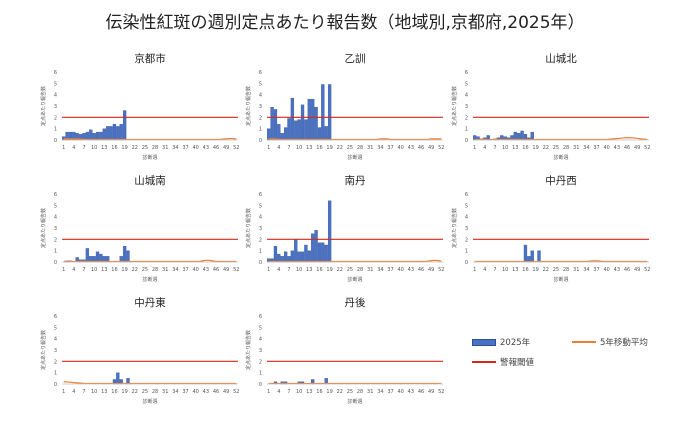 The height and width of the screenshot is (432, 690). Describe the element at coordinates (155, 392) in the screenshot. I see `x-tick-label: 28` at that location.